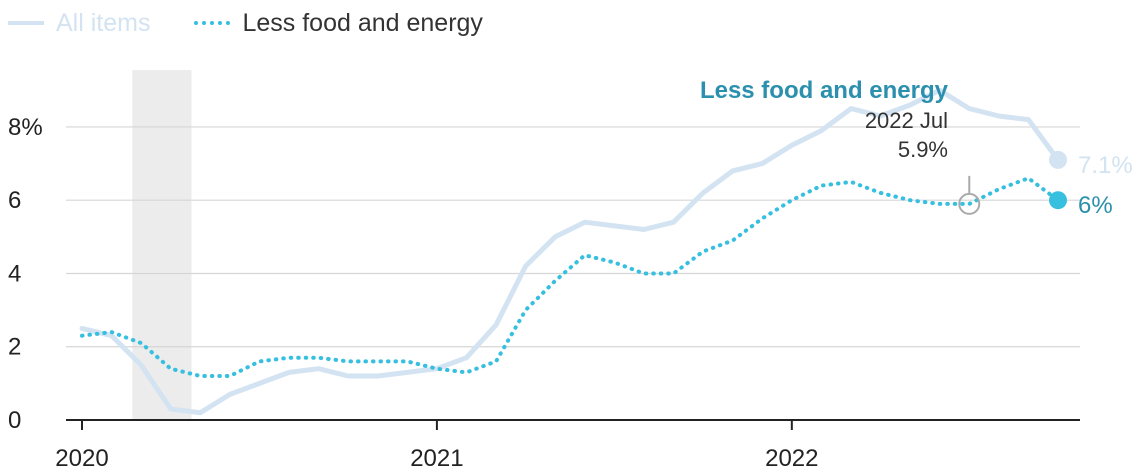 The width and height of the screenshot is (1134, 471). I want to click on legend-item-less-food-and-energy: Less food and energy, so click(338, 23).